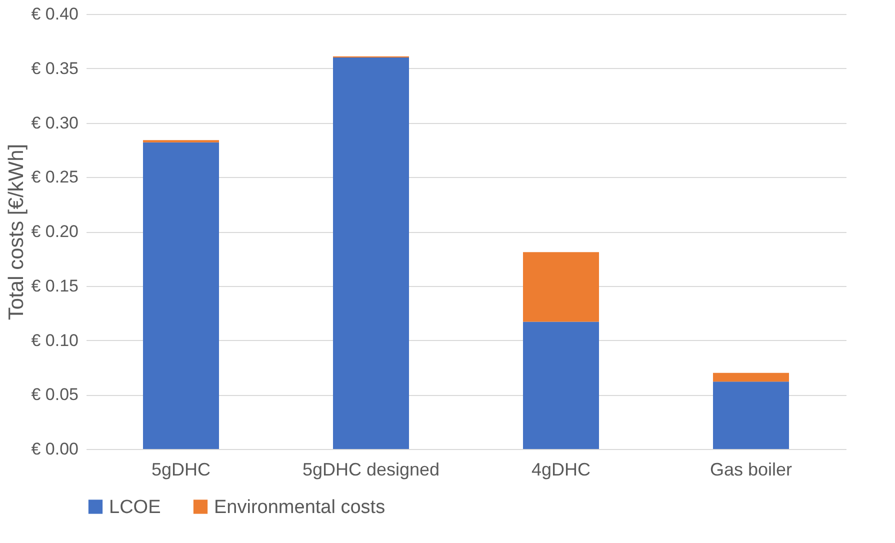  Describe the element at coordinates (561, 470) in the screenshot. I see `x-tick-label: 4gDHC` at that location.